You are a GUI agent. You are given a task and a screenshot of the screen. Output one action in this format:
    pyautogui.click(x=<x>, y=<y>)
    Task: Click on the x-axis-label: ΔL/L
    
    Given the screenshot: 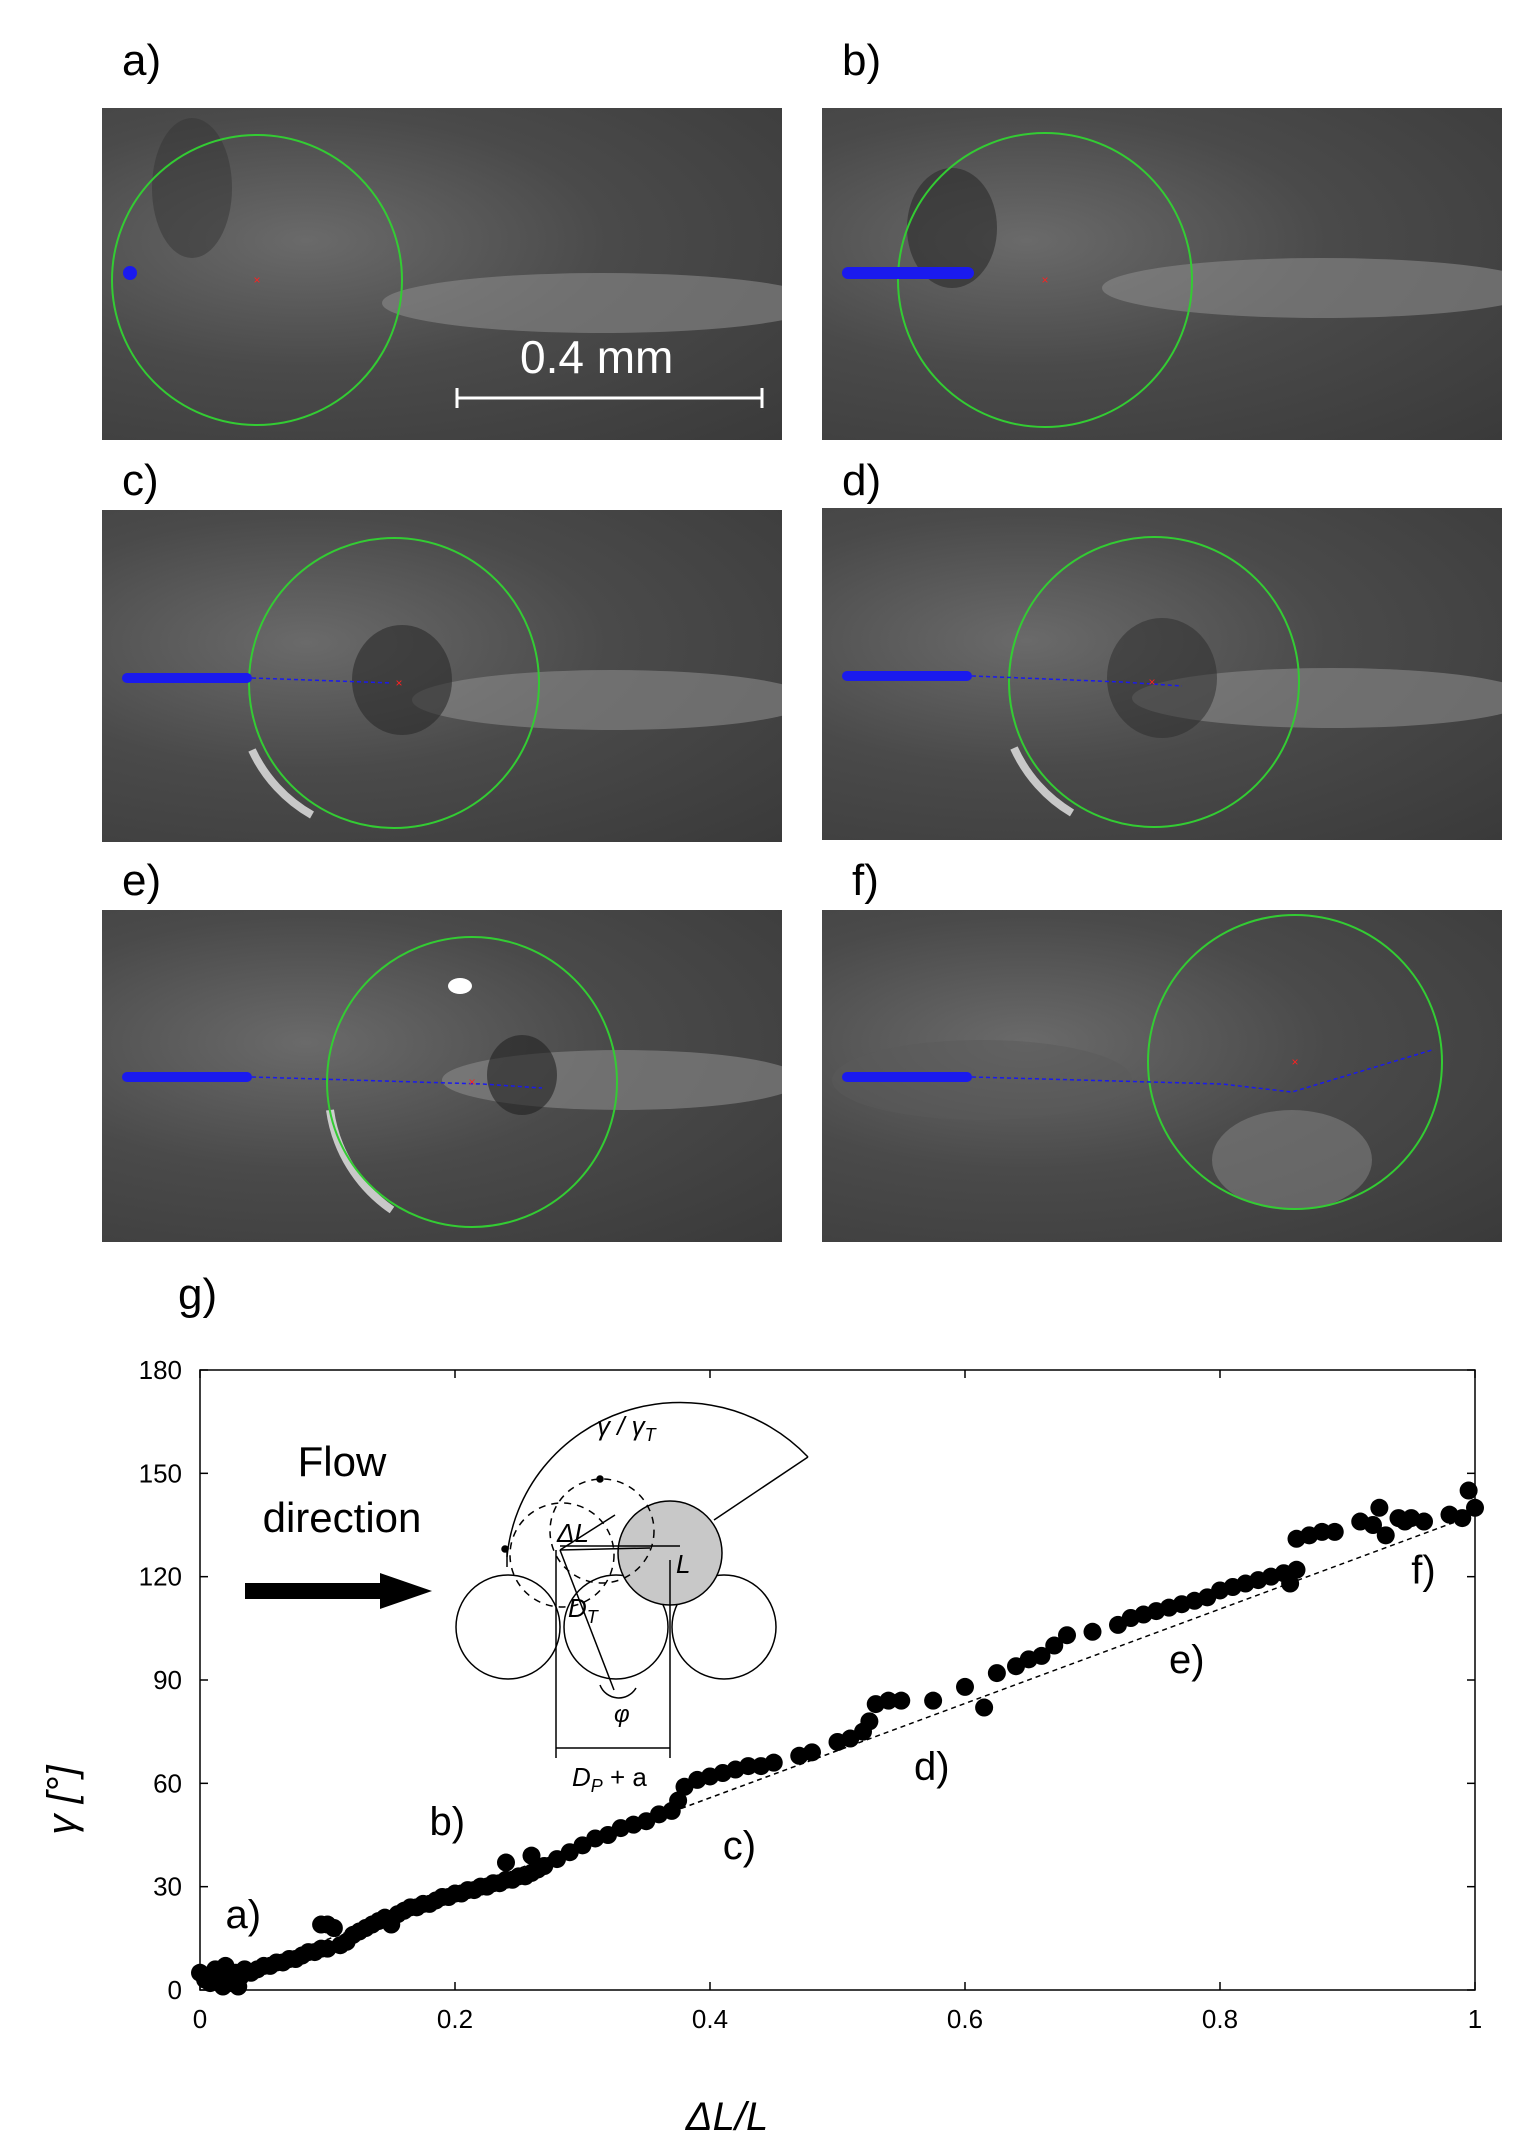 What is the action you would take?
    pyautogui.click(x=726, y=2116)
    